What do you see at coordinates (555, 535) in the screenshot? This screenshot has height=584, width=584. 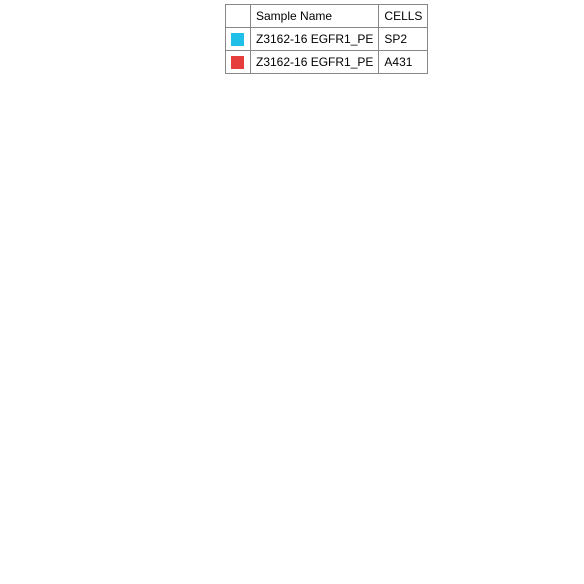 I see `x-tick-label: 10⁶` at bounding box center [555, 535].